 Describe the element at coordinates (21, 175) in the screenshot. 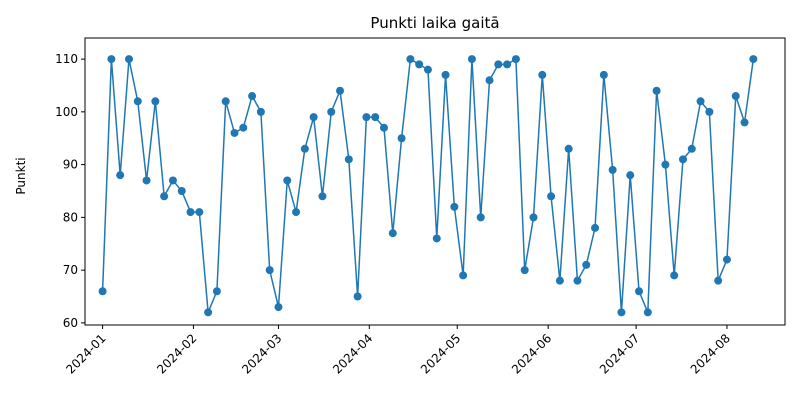

I see `y-axis-label: Punkti` at that location.